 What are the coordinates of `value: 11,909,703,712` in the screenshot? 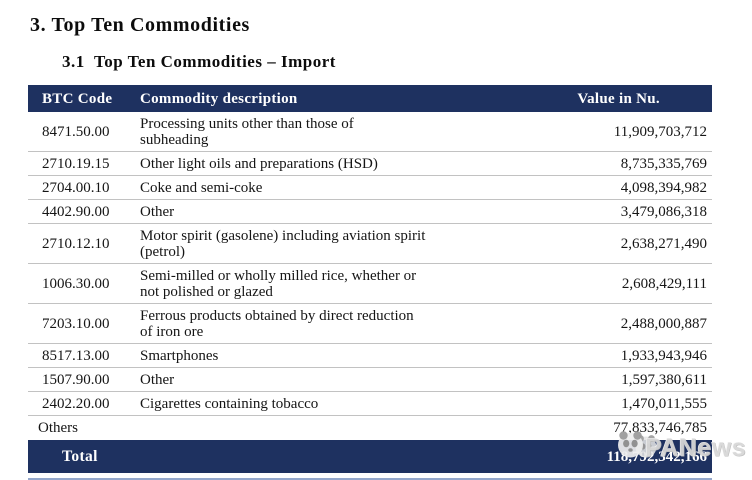 It's located at (660, 131).